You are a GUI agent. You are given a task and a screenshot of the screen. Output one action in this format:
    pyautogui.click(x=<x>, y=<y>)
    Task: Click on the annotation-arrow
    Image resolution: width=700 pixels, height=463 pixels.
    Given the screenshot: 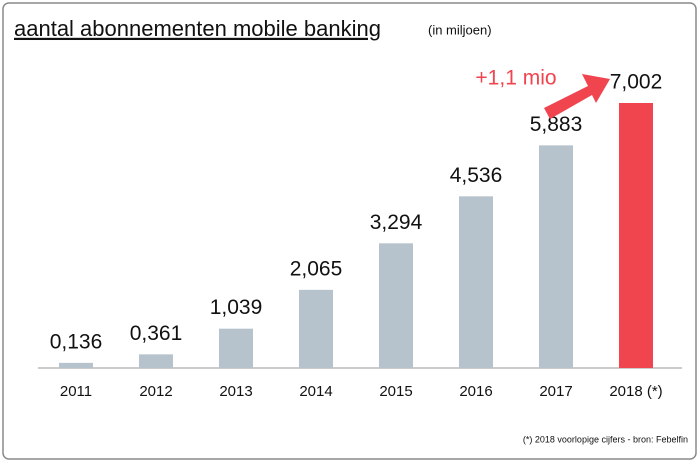 What is the action you would take?
    pyautogui.click(x=577, y=96)
    